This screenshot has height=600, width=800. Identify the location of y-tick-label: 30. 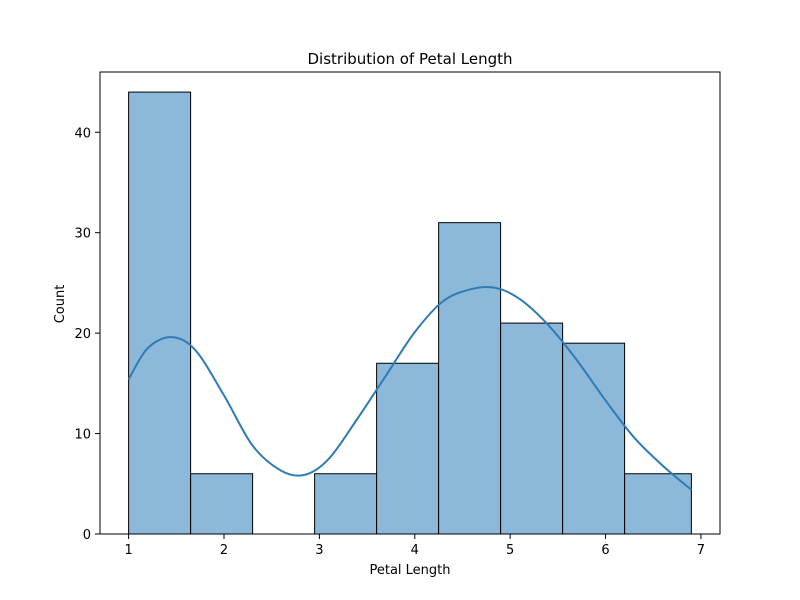
(82, 234).